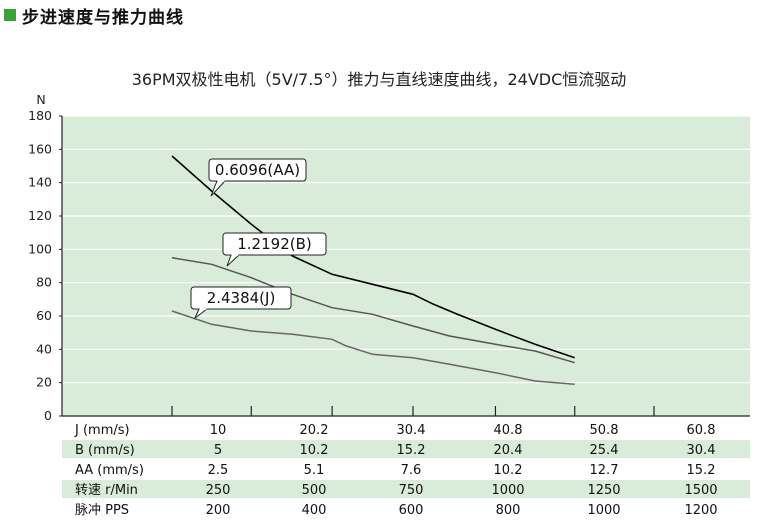  Describe the element at coordinates (314, 510) in the screenshot. I see `table-cell: 400` at that location.